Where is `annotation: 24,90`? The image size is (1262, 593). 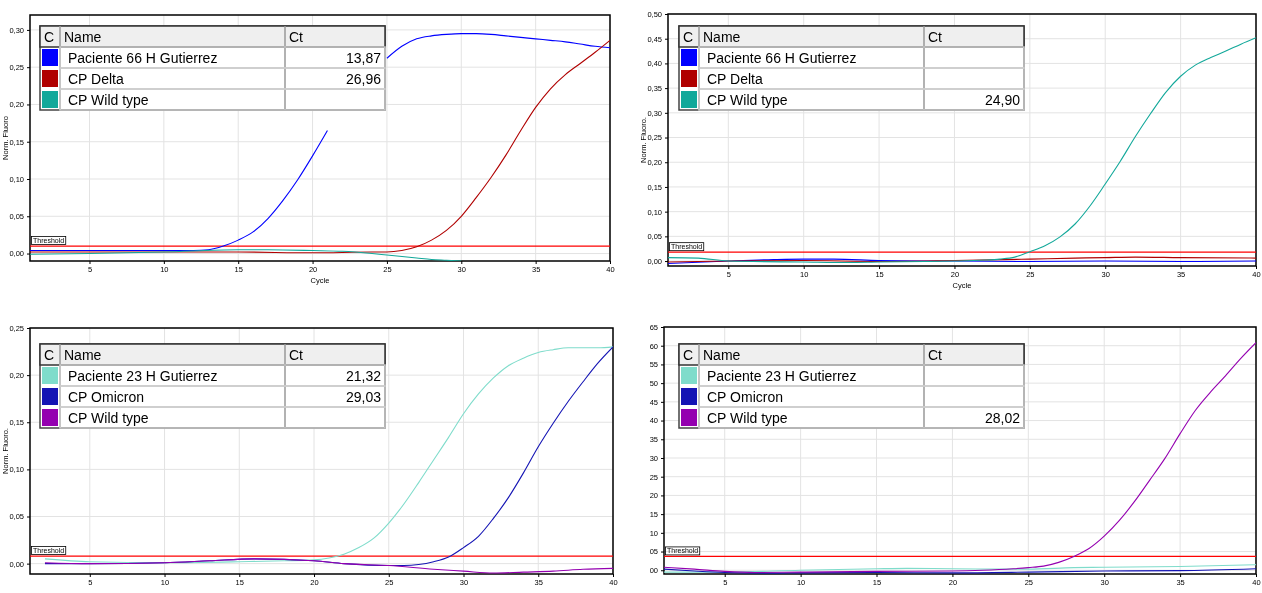 annotation: 24,90 is located at coordinates (1002, 100).